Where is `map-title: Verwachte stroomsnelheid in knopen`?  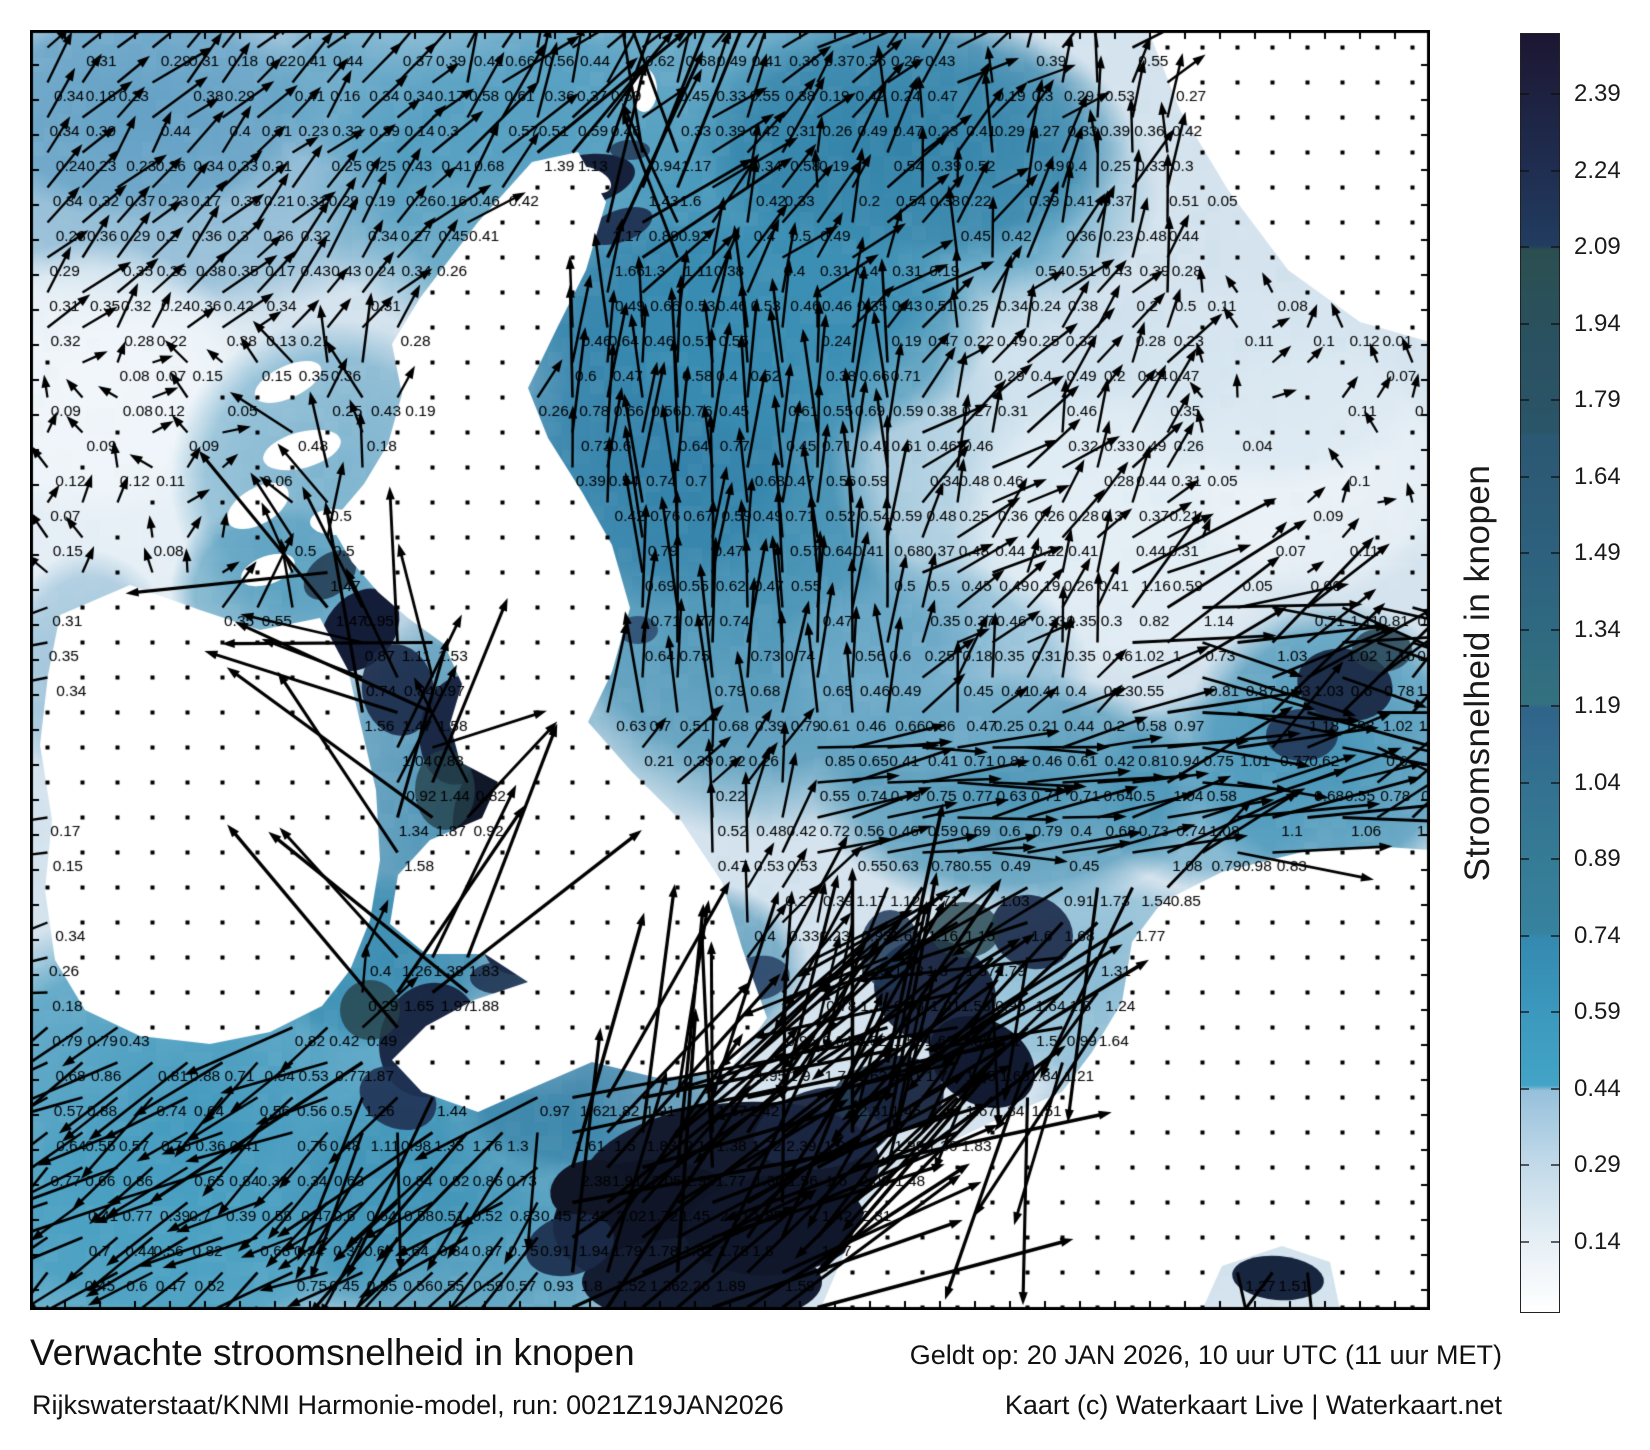
map-title: Verwachte stroomsnelheid in knopen is located at coordinates (332, 1352).